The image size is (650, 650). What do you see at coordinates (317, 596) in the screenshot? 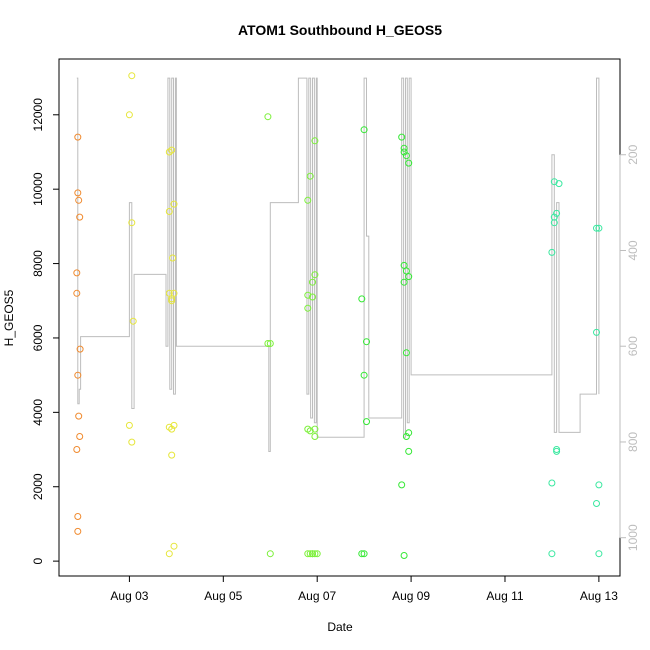
I see `x-tick-label: Aug 07` at bounding box center [317, 596].